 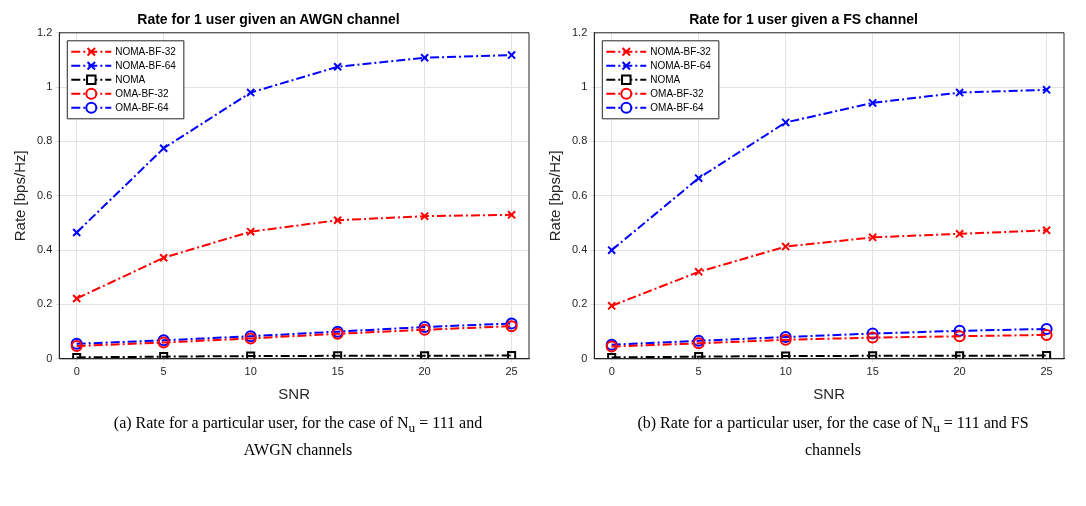 I want to click on chart-title: Rate for 1 user given a FS channel, so click(x=803, y=19).